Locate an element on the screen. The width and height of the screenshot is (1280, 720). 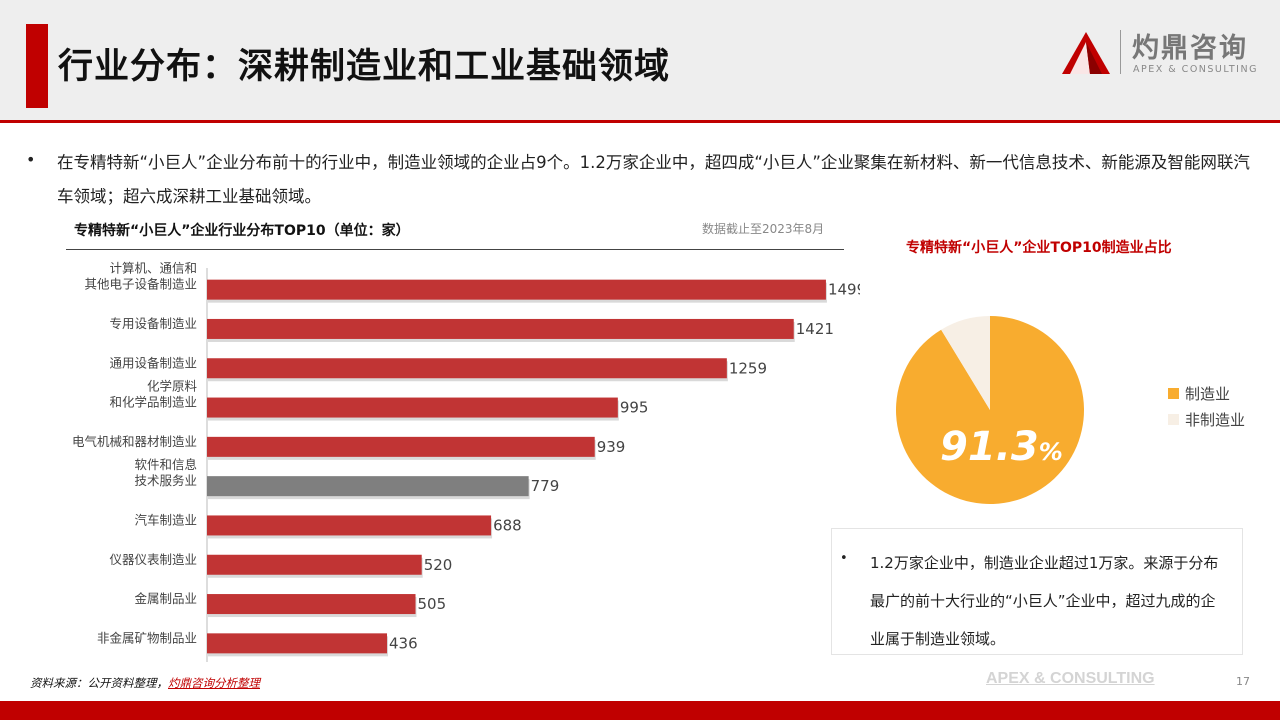
source-citation: 资料来源：公开资料整理，灼鼎咨询分析整理 is located at coordinates (145, 683).